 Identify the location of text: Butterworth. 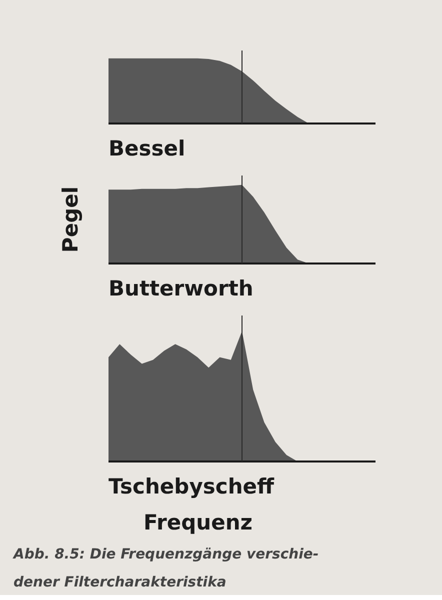
(181, 288).